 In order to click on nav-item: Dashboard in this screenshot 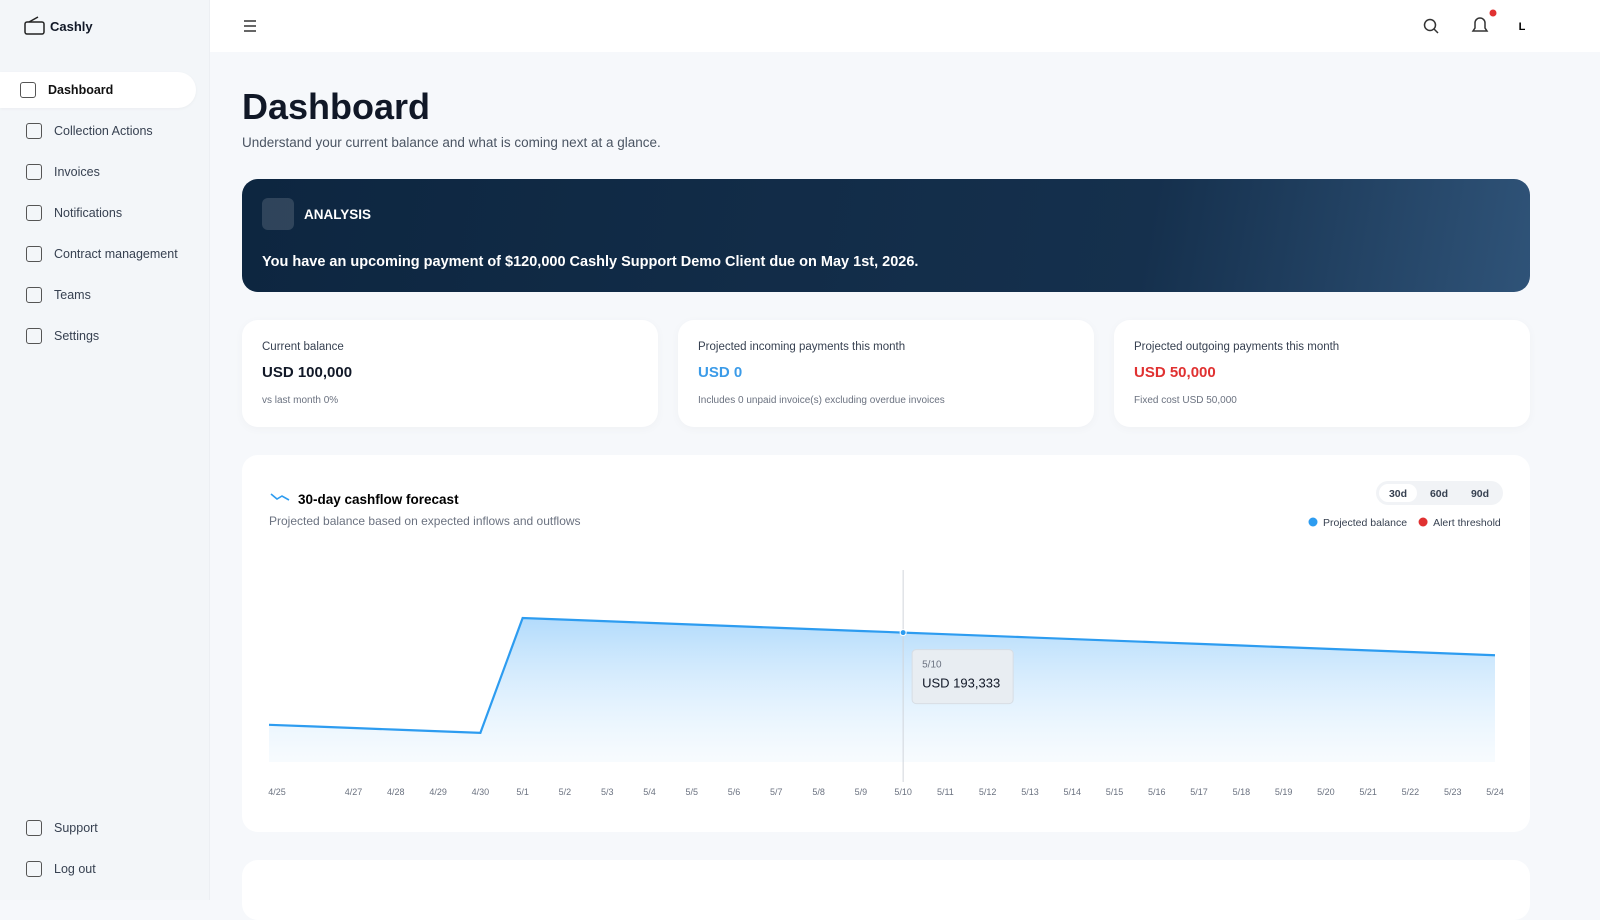, I will do `click(98, 90)`.